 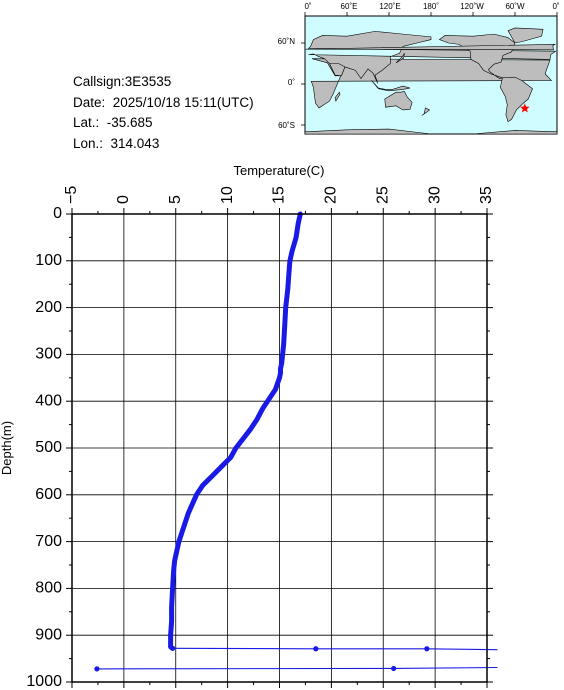 What do you see at coordinates (516, 99) in the screenshot?
I see `land-south-america` at bounding box center [516, 99].